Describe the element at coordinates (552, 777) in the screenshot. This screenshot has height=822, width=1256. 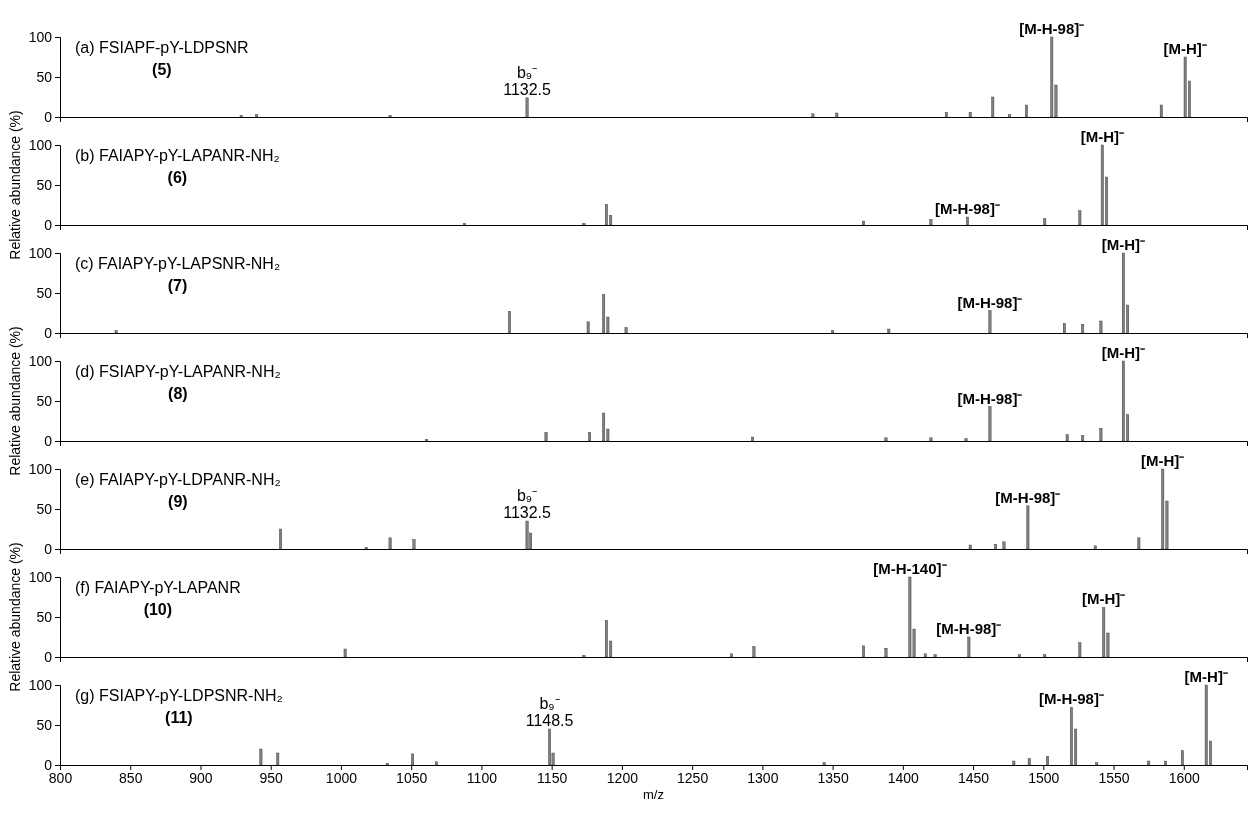
I see `x-tick-label: 1150` at that location.